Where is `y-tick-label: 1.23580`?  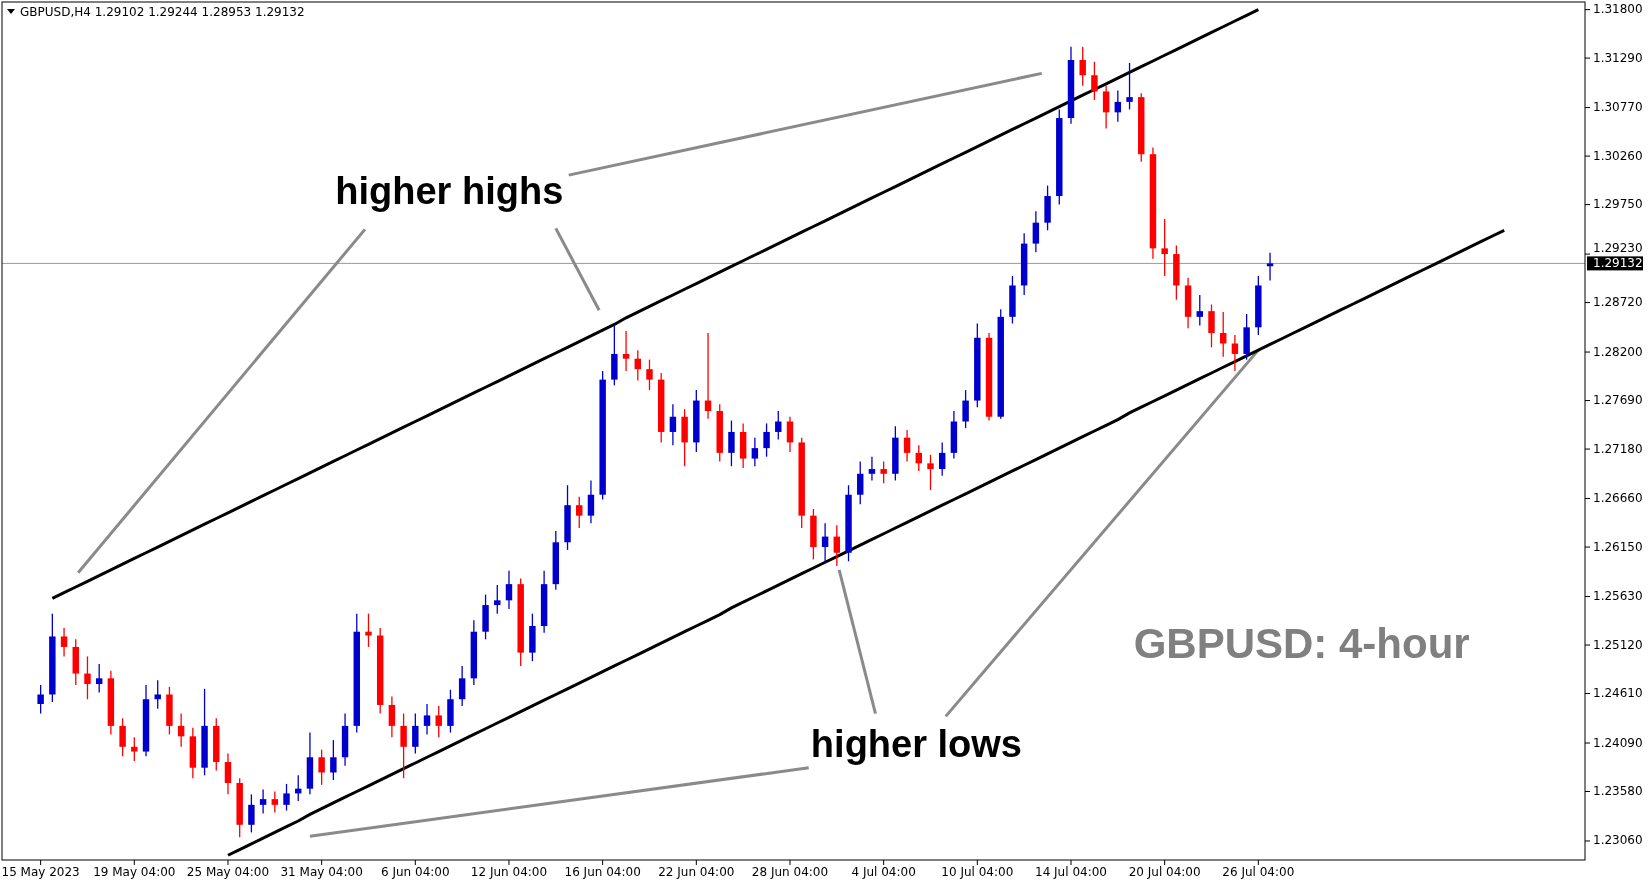 y-tick-label: 1.23580 is located at coordinates (1618, 791).